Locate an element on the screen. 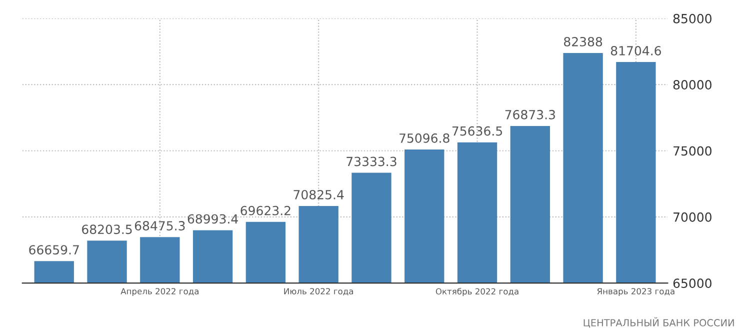  data-label: 66659.7 is located at coordinates (54, 250).